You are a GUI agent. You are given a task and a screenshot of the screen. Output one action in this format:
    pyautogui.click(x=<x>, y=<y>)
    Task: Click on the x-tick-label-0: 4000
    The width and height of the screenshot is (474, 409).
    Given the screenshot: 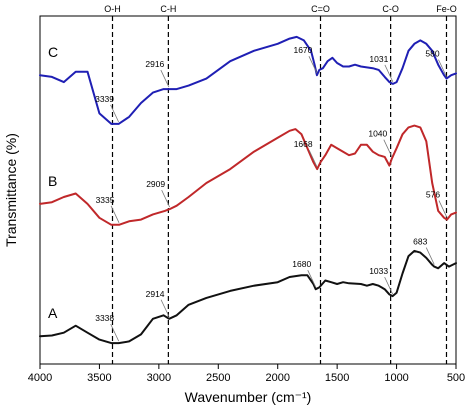 What is the action you would take?
    pyautogui.click(x=40, y=378)
    